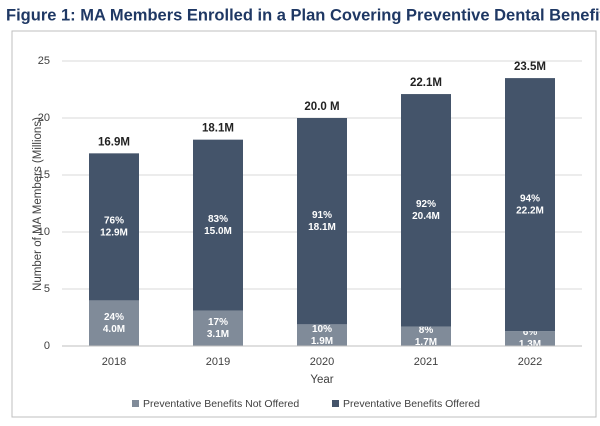  I want to click on value-label: 1.3M, so click(530, 344).